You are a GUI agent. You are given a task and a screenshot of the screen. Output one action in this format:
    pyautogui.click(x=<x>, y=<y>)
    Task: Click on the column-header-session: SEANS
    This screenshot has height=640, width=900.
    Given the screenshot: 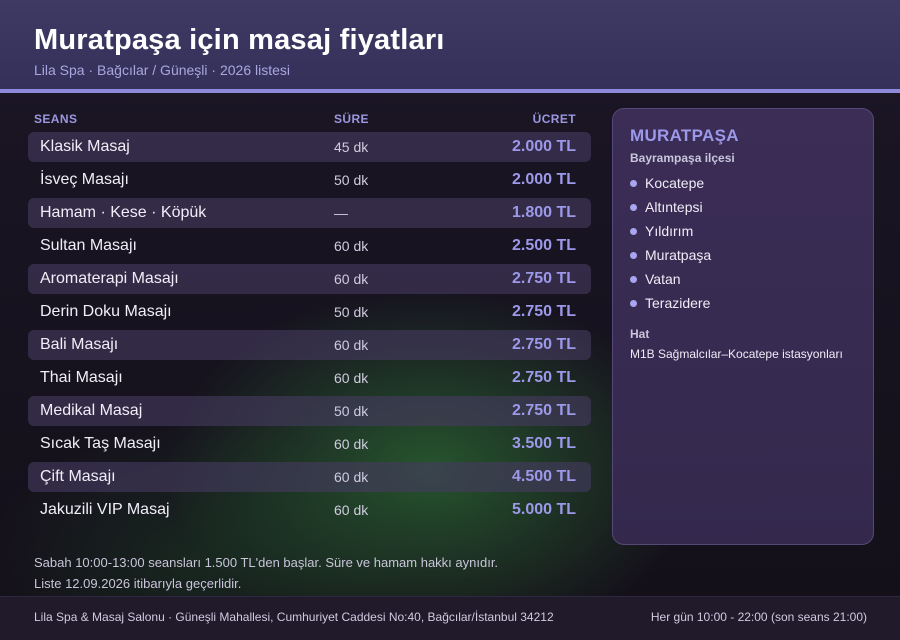 What is the action you would take?
    pyautogui.click(x=56, y=119)
    